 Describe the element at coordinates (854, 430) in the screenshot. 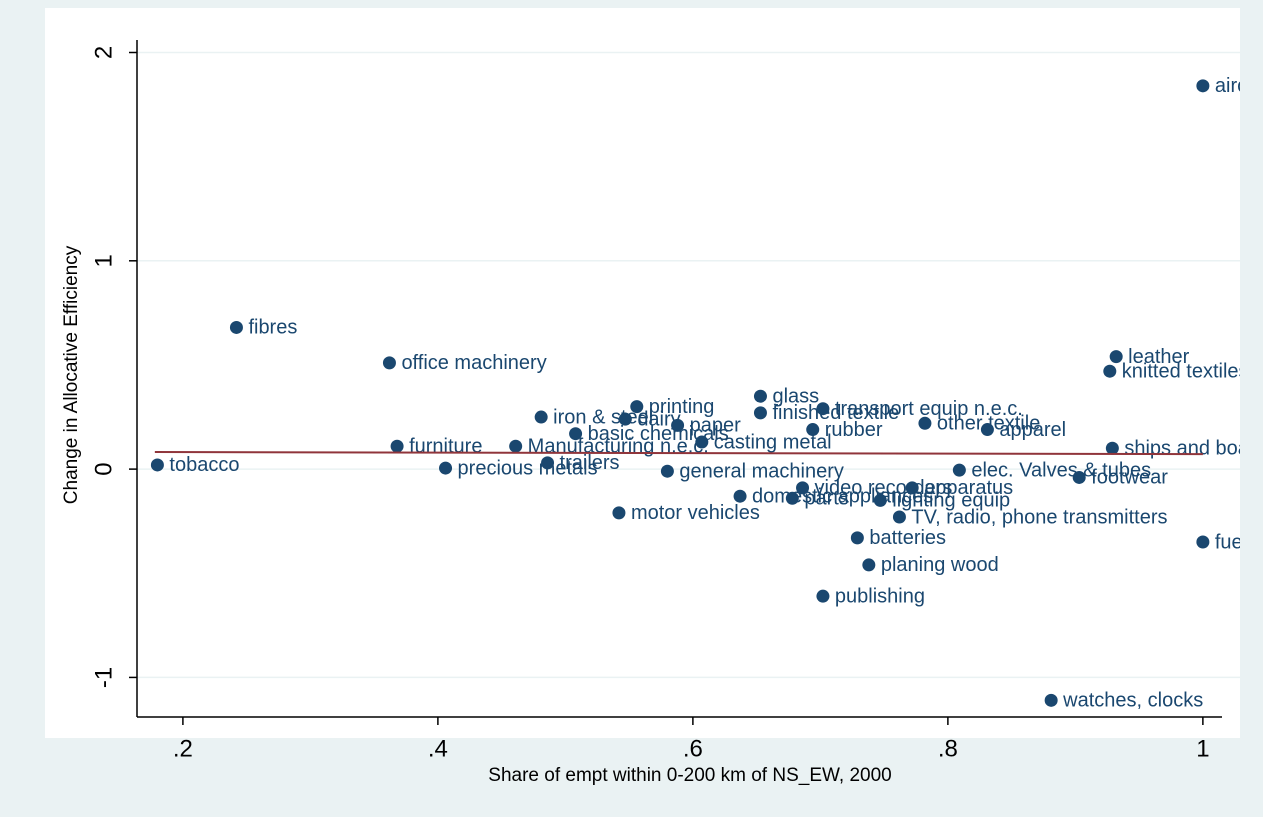

I see `point-label: rubber` at that location.